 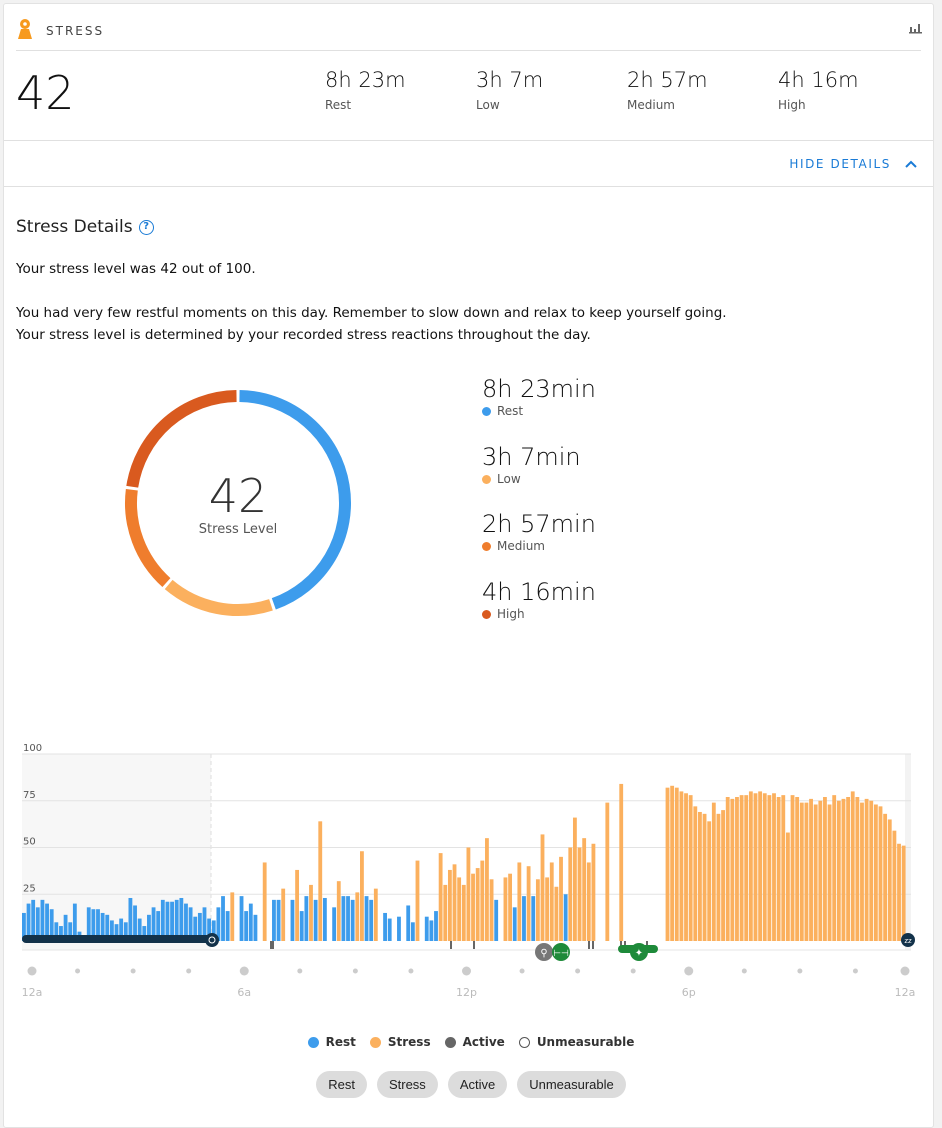 I want to click on unmeasurable-dot-icon, so click(x=524, y=1042).